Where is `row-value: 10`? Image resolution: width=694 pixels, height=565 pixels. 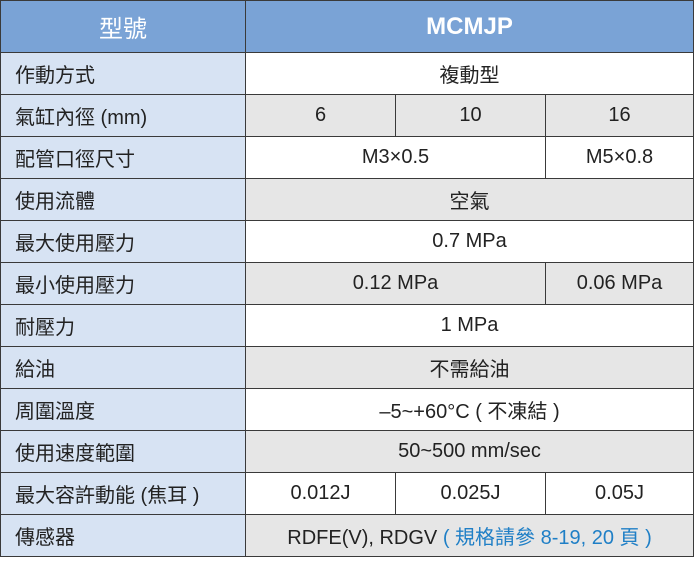
row-value: 10 is located at coordinates (470, 115).